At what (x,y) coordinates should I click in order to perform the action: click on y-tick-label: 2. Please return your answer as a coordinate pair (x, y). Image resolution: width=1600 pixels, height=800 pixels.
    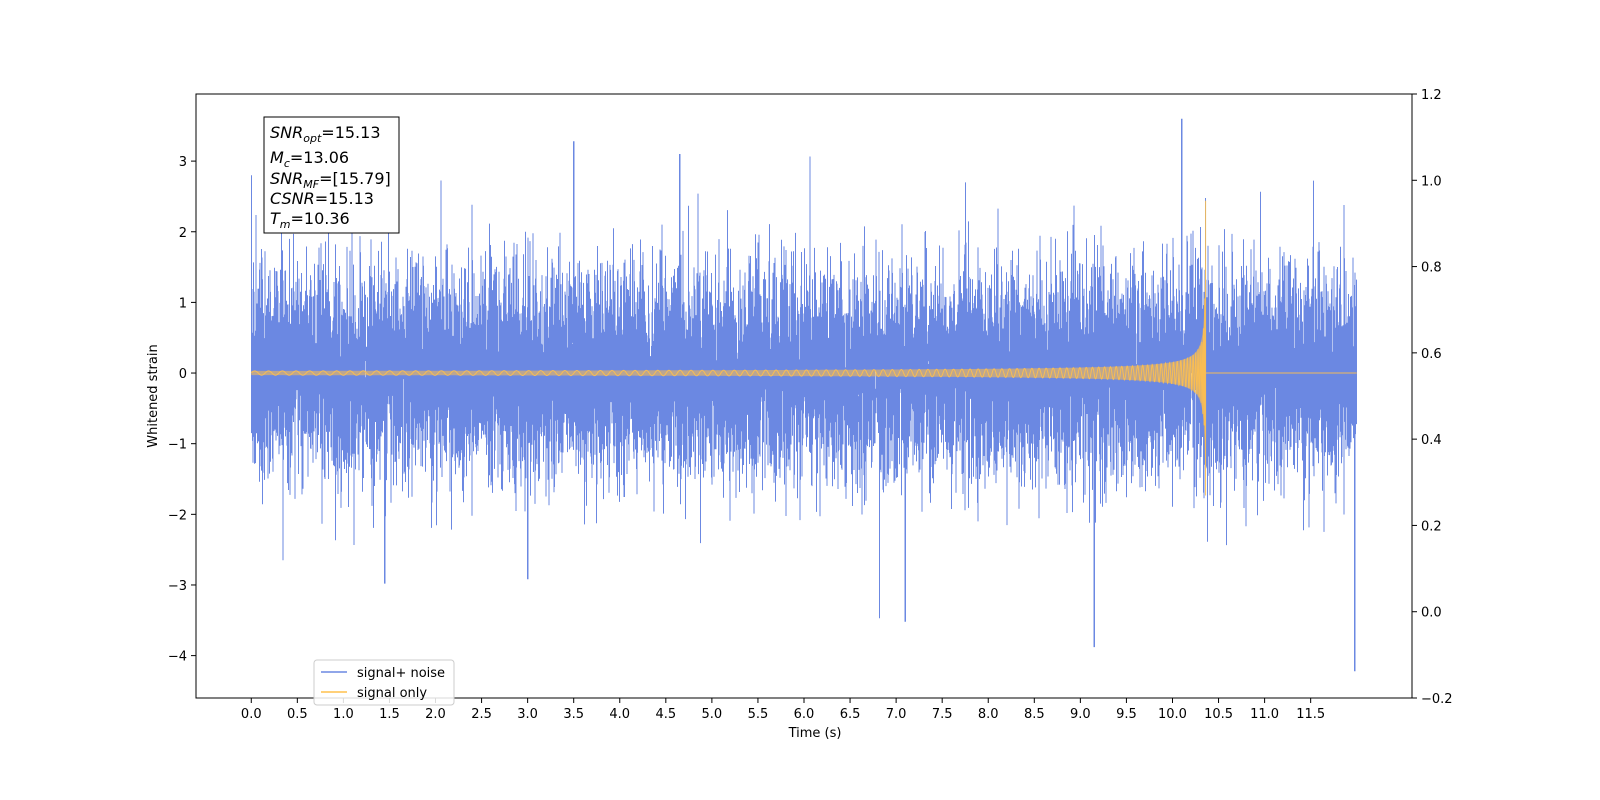
    Looking at the image, I should click on (183, 233).